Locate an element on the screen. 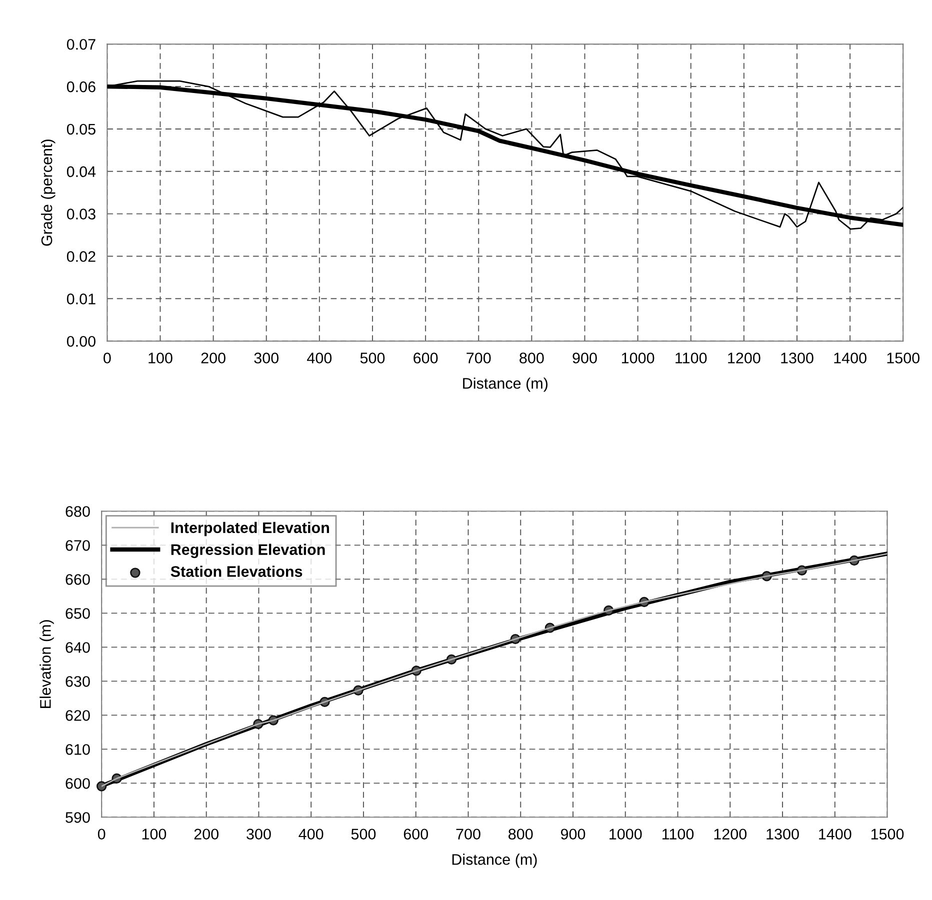  y-tick-label: 0.06 is located at coordinates (81, 86).